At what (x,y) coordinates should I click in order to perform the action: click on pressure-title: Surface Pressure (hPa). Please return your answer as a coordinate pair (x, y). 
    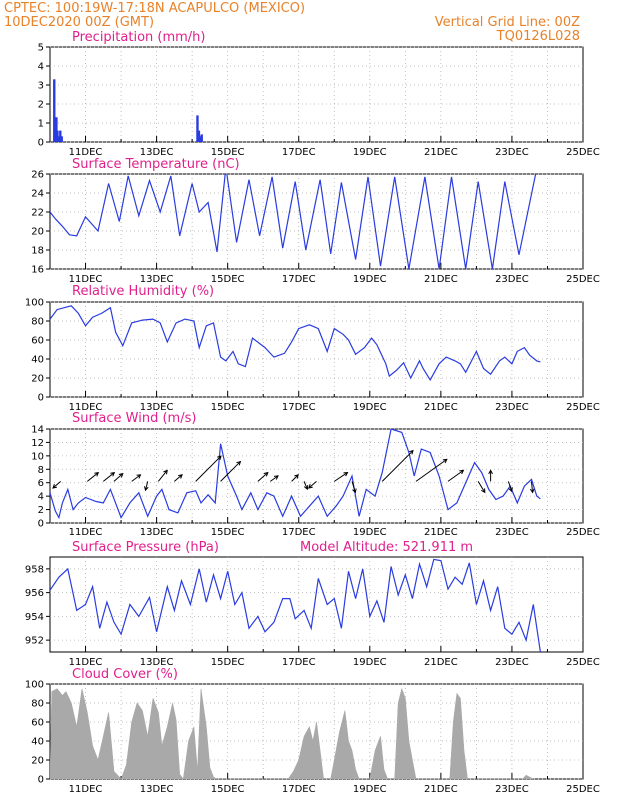
    Looking at the image, I should click on (145, 547).